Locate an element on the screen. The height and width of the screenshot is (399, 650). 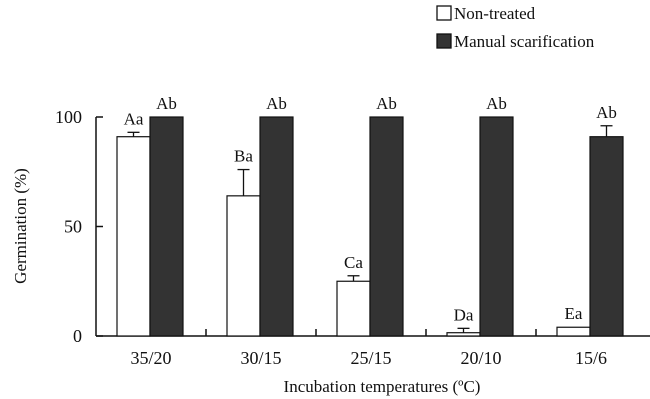
y-tick-label: 0 is located at coordinates (77, 336).